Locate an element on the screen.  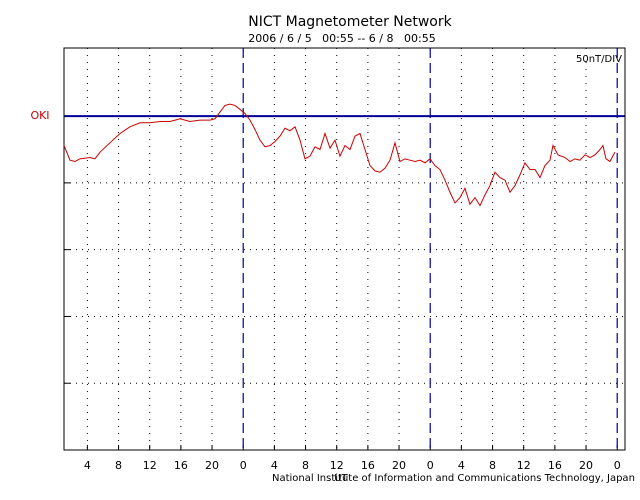
scale-note: 50nT/DIV is located at coordinates (599, 59).